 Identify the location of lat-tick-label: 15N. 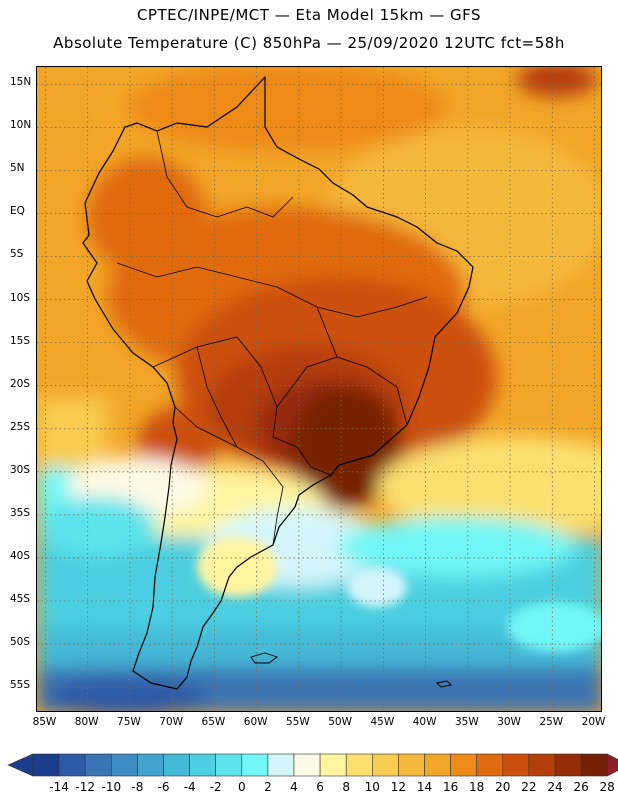
(21, 82).